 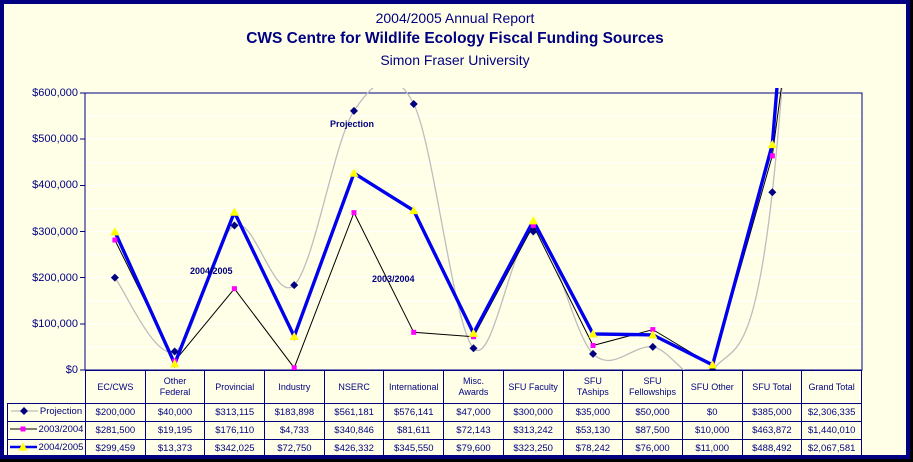 I want to click on table-header-cell: SFU Other, so click(x=712, y=387).